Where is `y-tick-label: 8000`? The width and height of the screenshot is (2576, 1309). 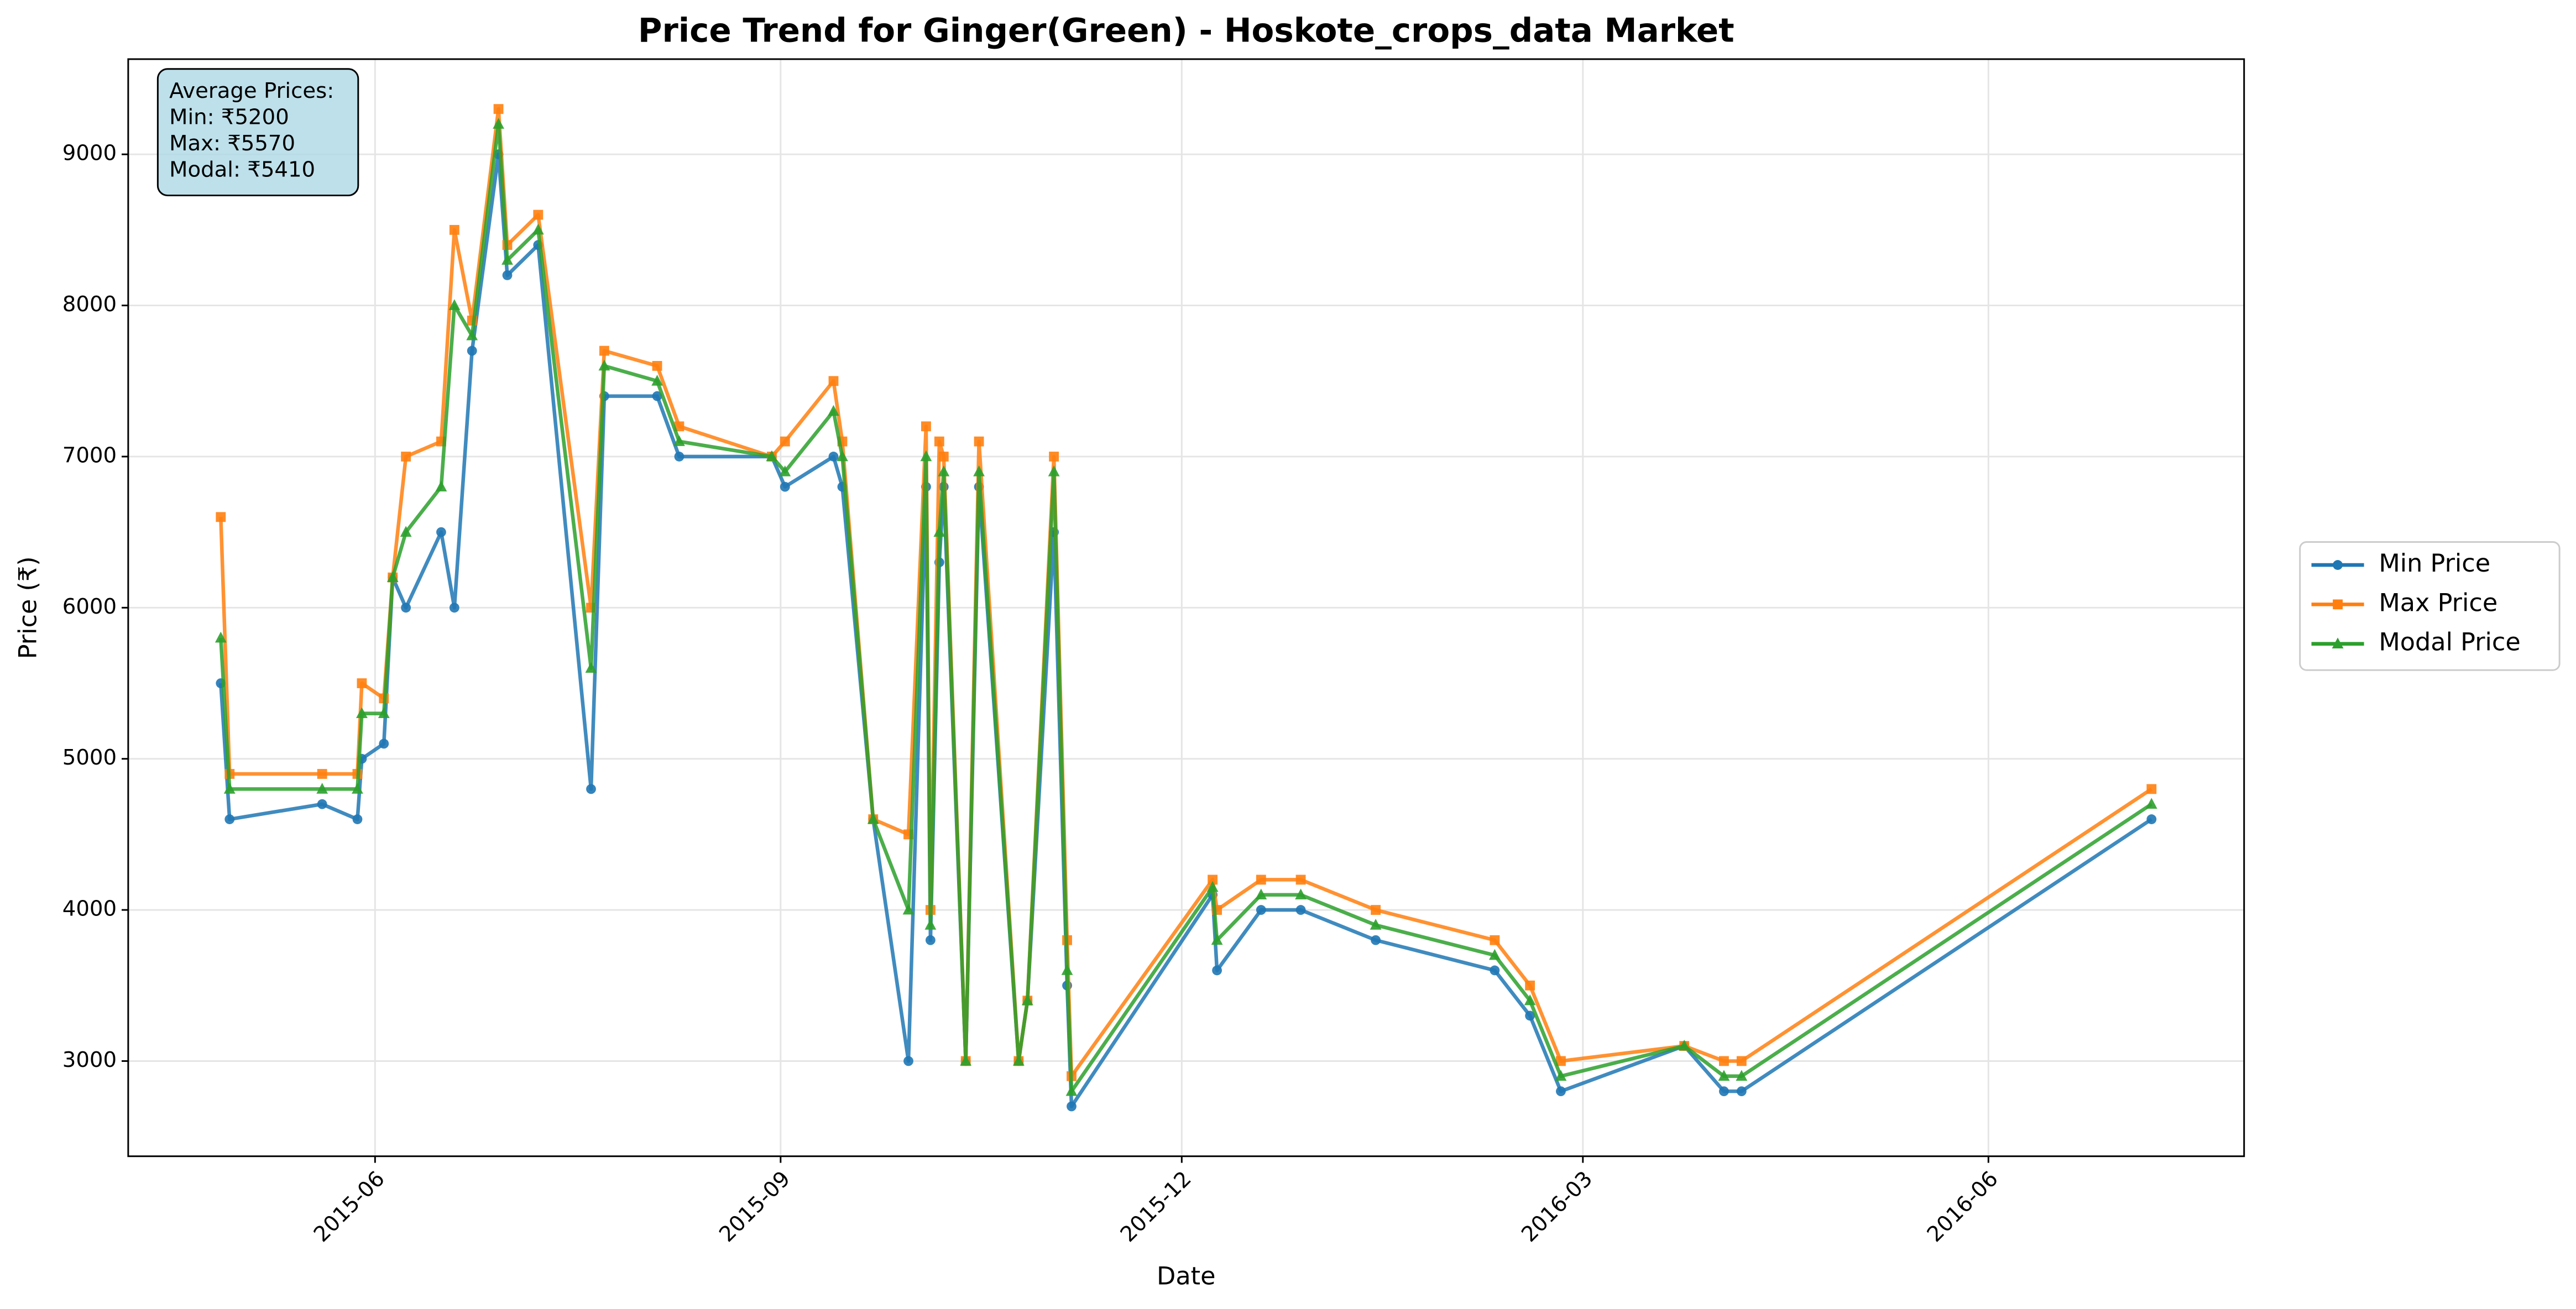
y-tick-label: 8000 is located at coordinates (89, 304).